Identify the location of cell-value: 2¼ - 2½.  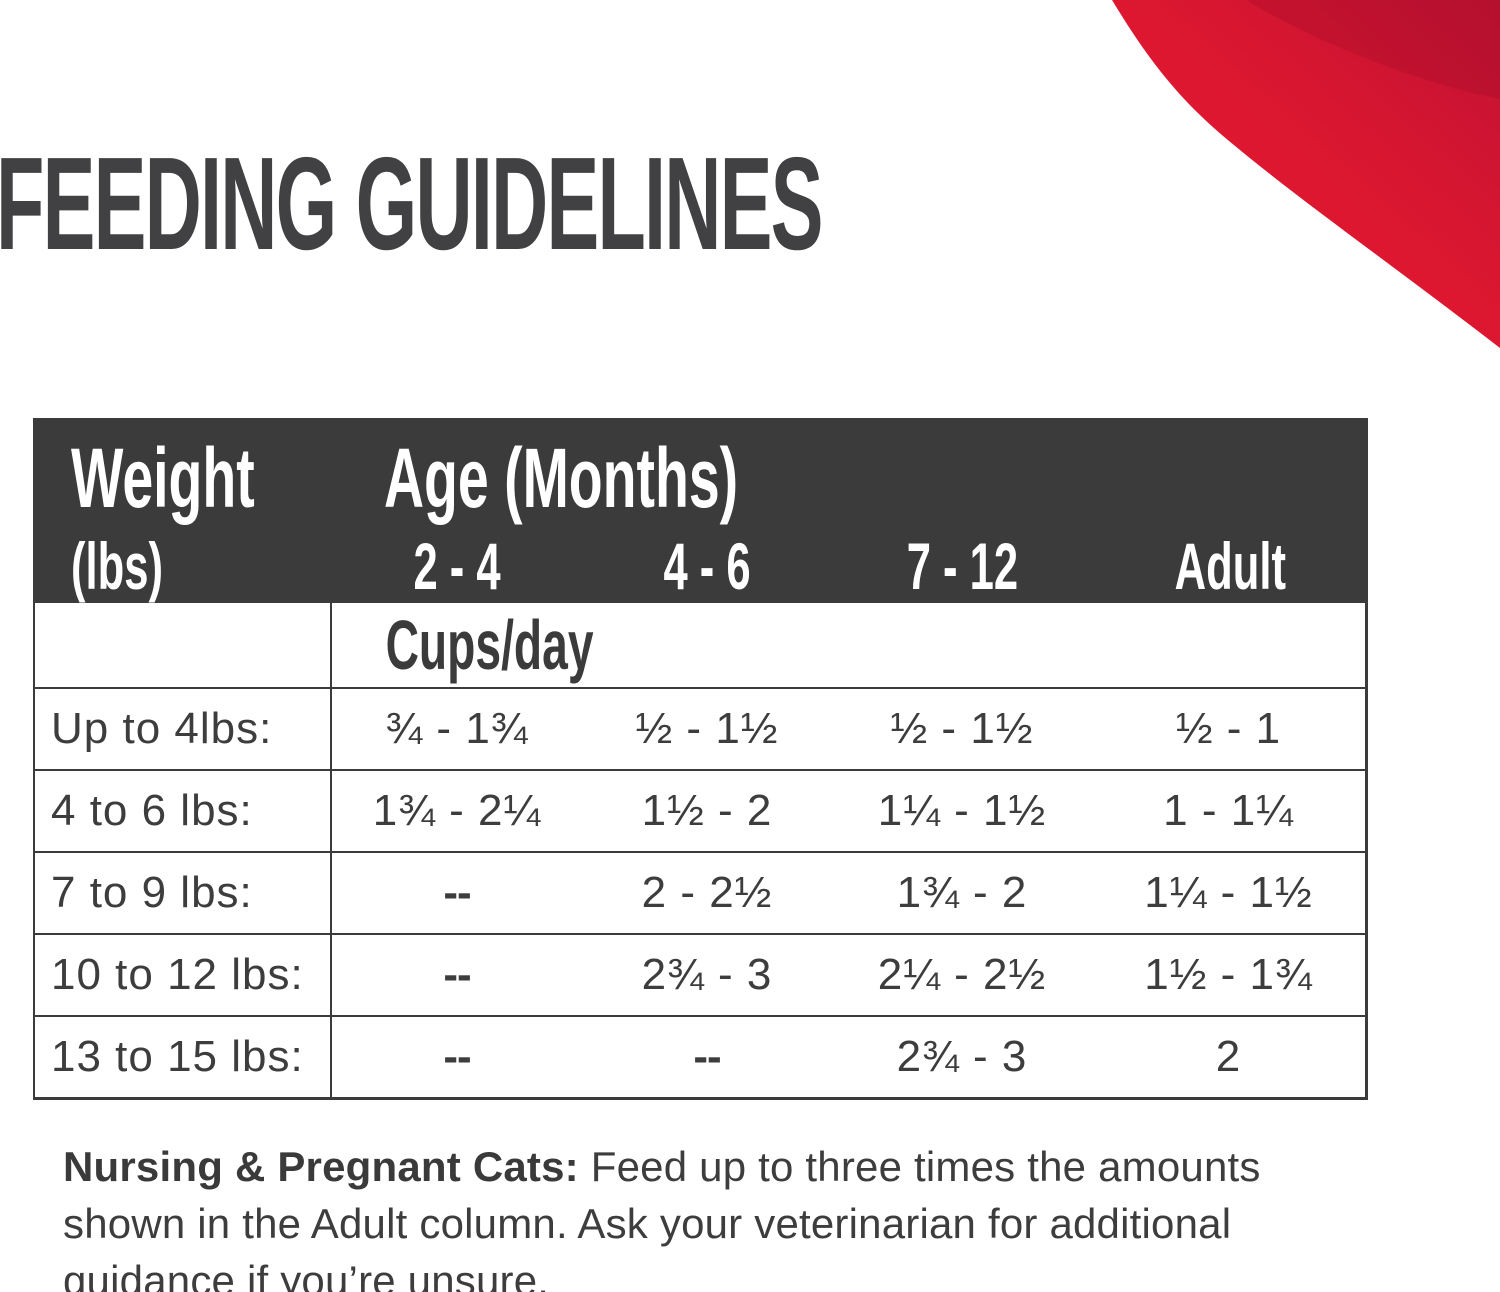
(962, 974).